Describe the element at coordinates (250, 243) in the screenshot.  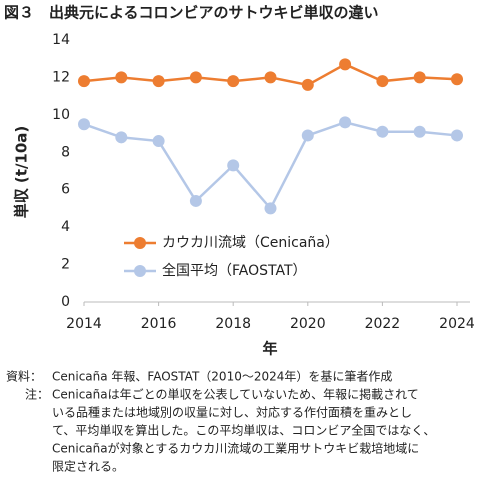
I see `legend-label: カウカ川流域（Cenicaña）` at that location.